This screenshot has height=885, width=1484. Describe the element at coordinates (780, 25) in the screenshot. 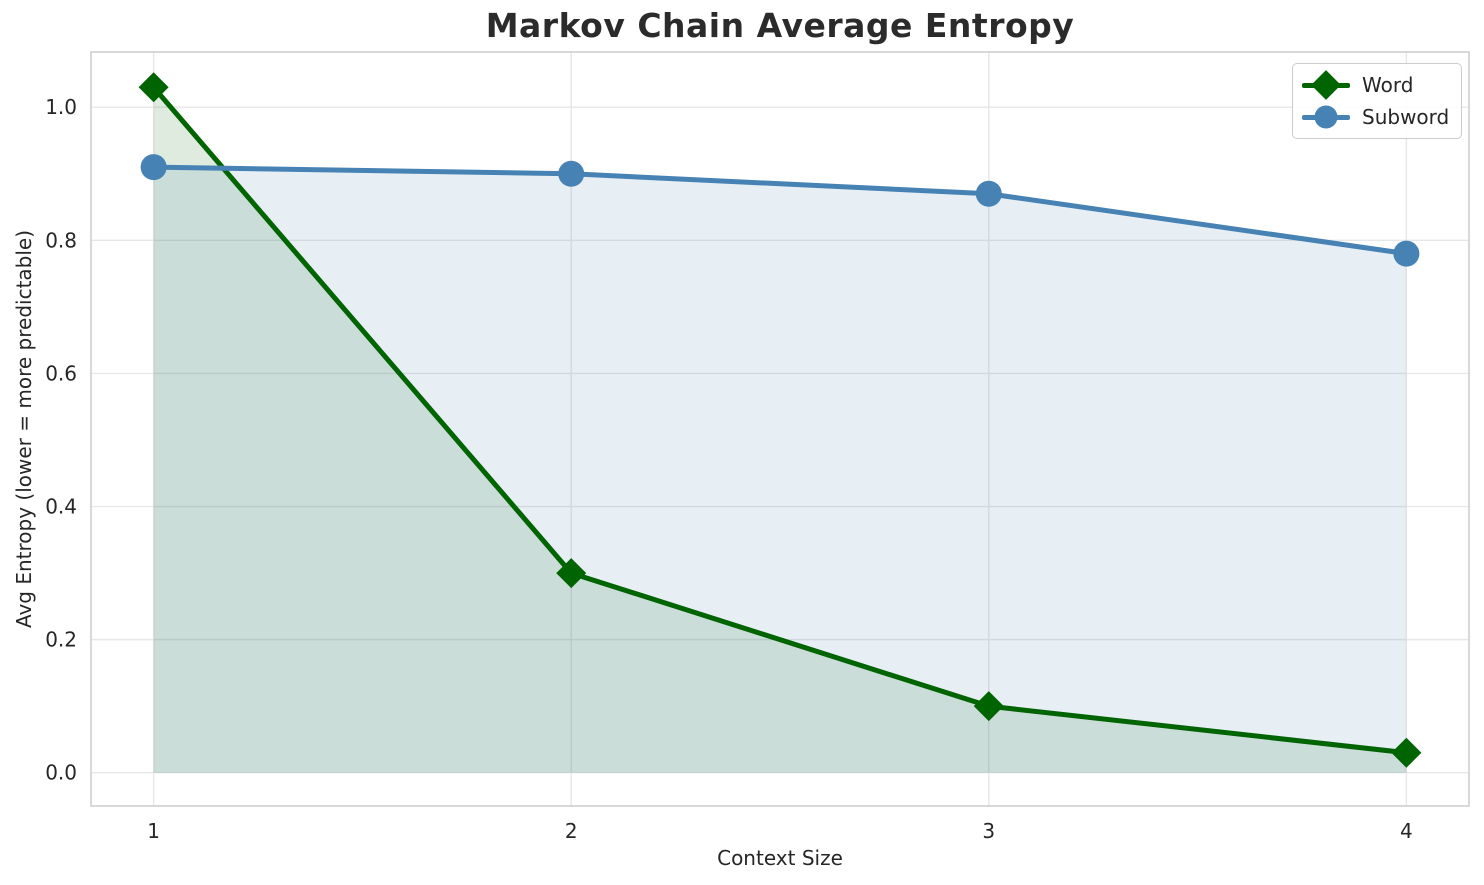

I see `chart-title: Markov Chain Average Entropy` at that location.